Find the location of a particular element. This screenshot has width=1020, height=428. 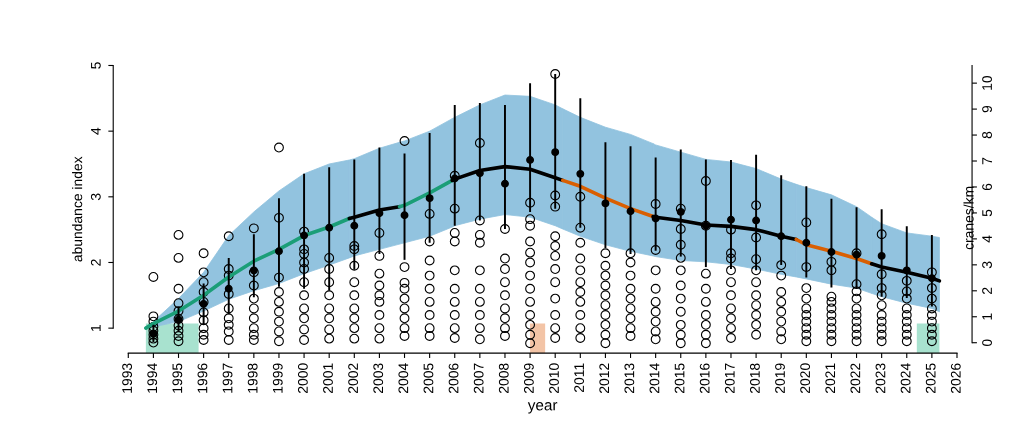

x-tick-label: 2007 is located at coordinates (478, 378).